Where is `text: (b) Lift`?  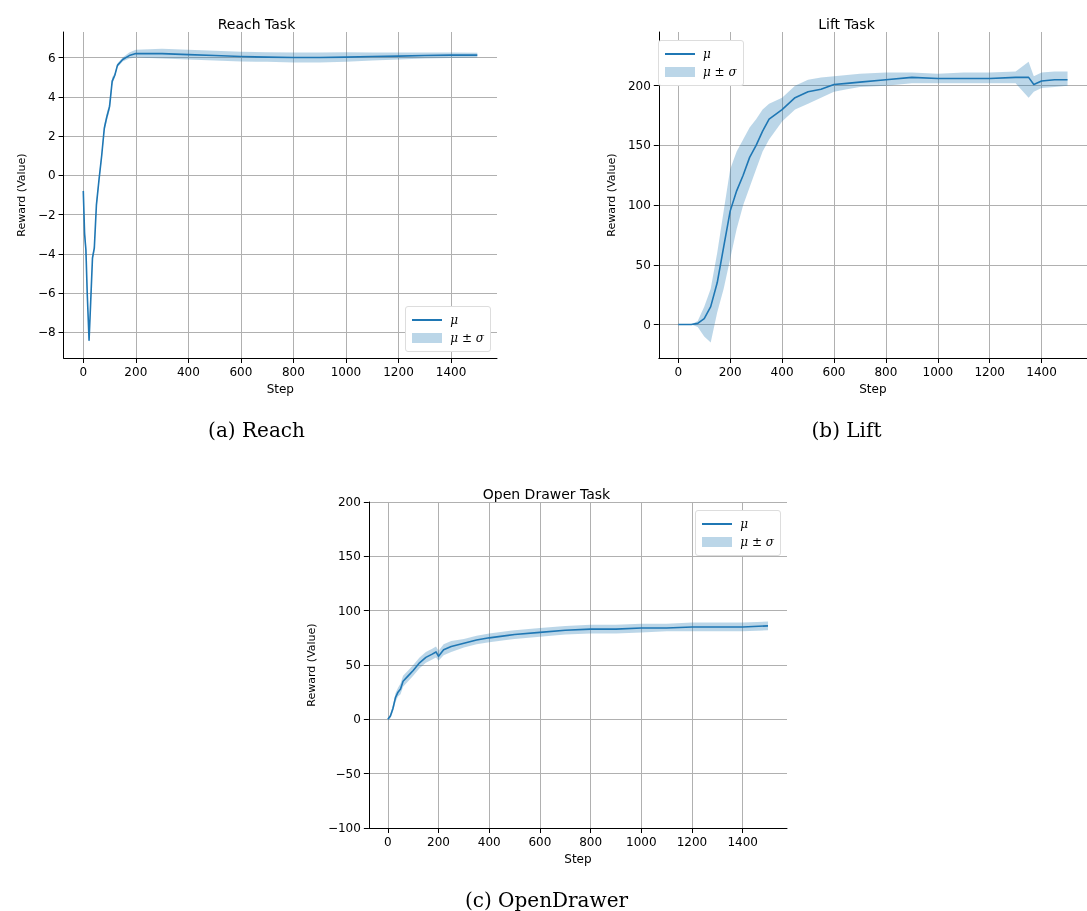 text: (b) Lift is located at coordinates (846, 430).